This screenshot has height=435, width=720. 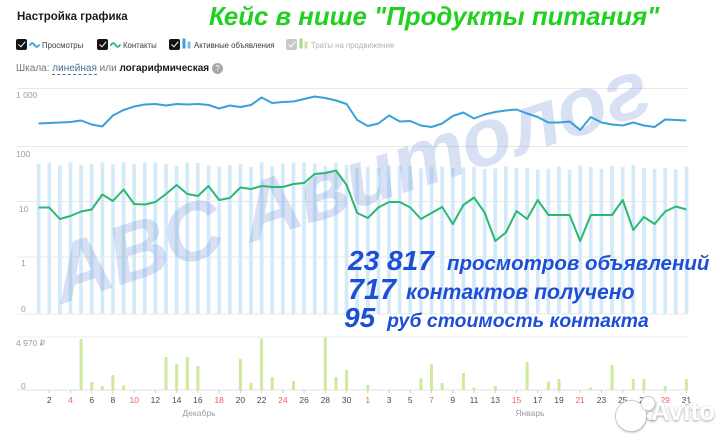 I want to click on svg-text: 100, so click(x=23, y=154).